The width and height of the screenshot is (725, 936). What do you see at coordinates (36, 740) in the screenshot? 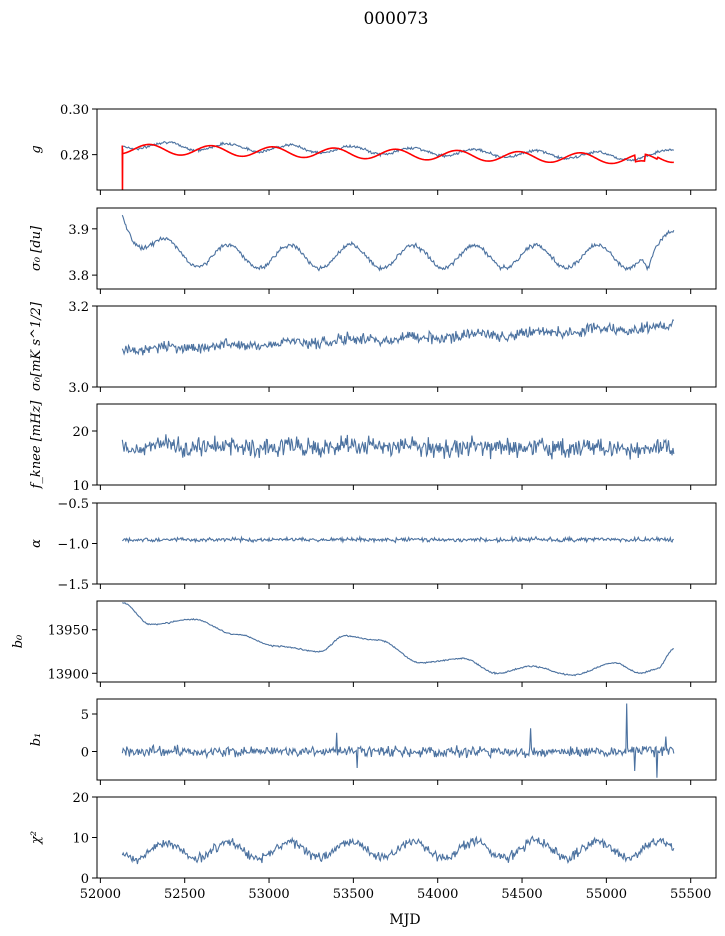
I see `y-axis-label: b₁` at bounding box center [36, 740].